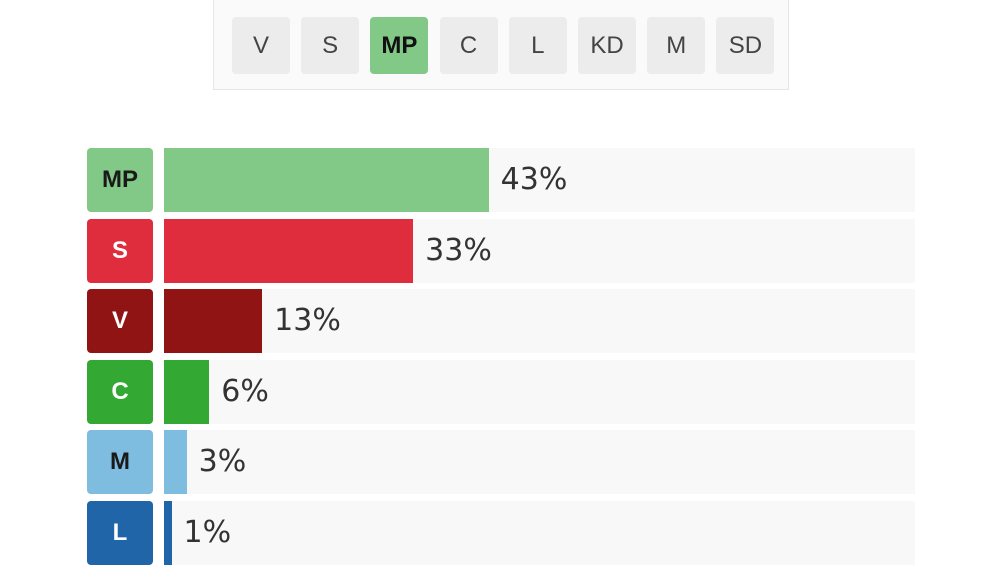 The height and width of the screenshot is (565, 992). Describe the element at coordinates (120, 180) in the screenshot. I see `party-badge-mp: MP` at that location.